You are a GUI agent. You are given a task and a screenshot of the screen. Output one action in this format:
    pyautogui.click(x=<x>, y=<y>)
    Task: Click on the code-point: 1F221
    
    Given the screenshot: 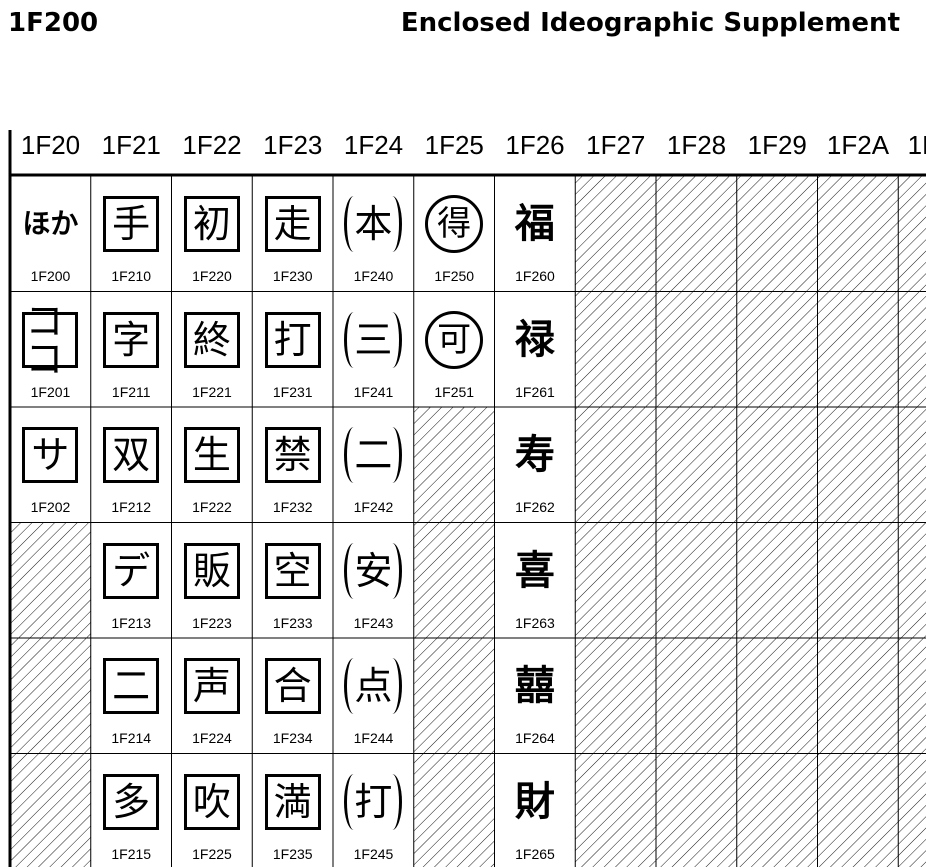 What is the action you would take?
    pyautogui.click(x=212, y=391)
    